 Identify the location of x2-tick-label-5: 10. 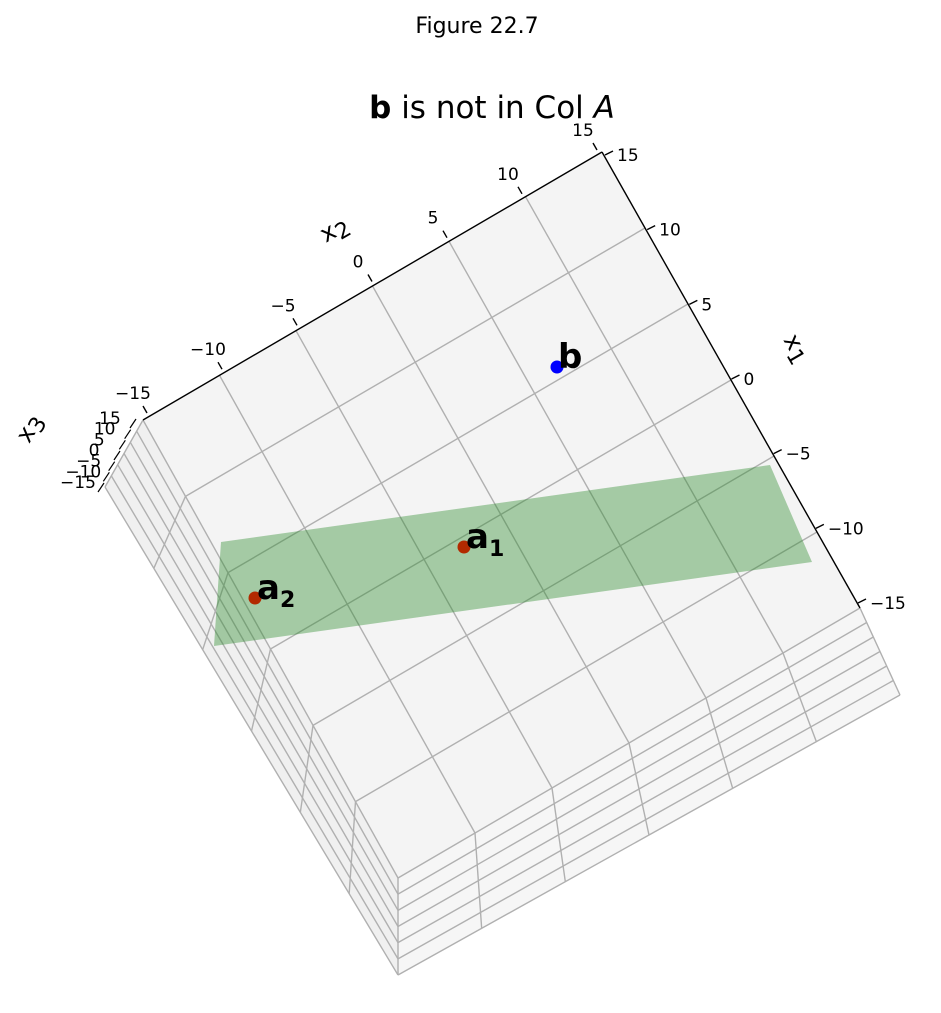
(508, 175).